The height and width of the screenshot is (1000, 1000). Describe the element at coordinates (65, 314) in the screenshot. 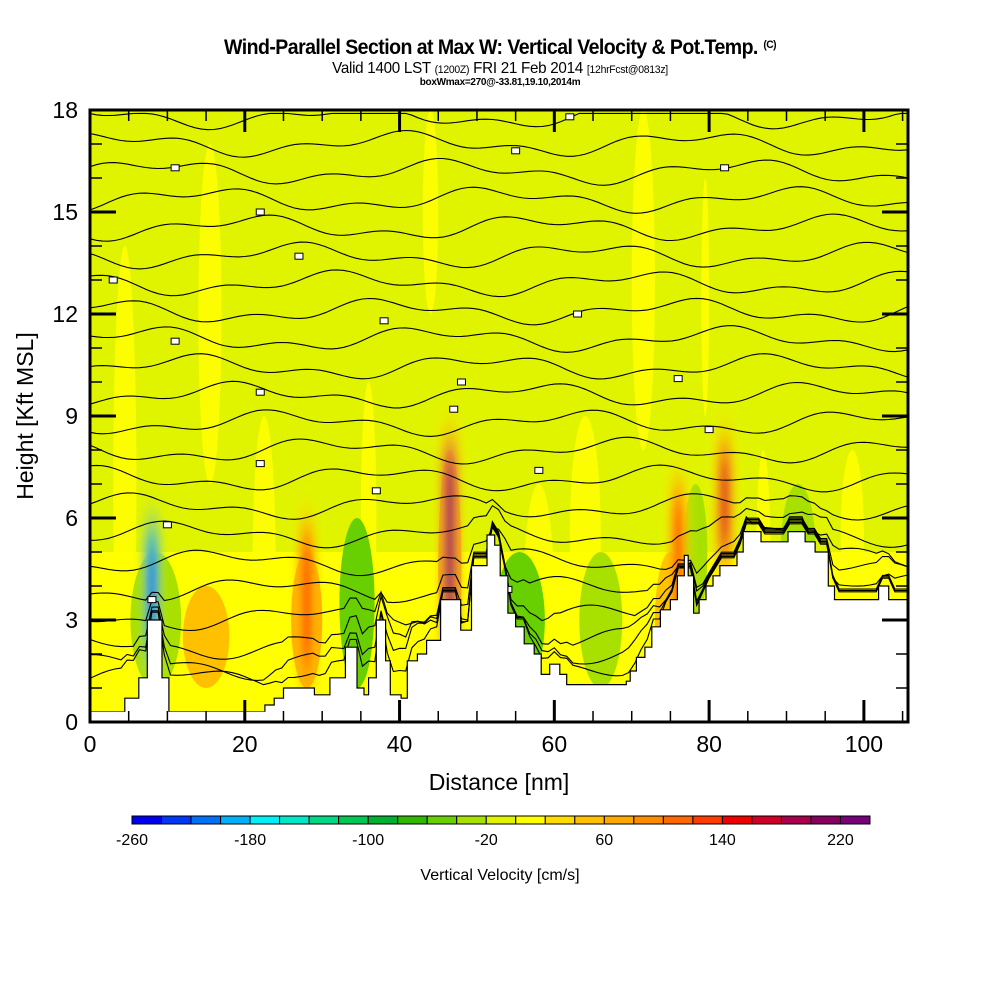

I see `y-tick-label: 12` at that location.